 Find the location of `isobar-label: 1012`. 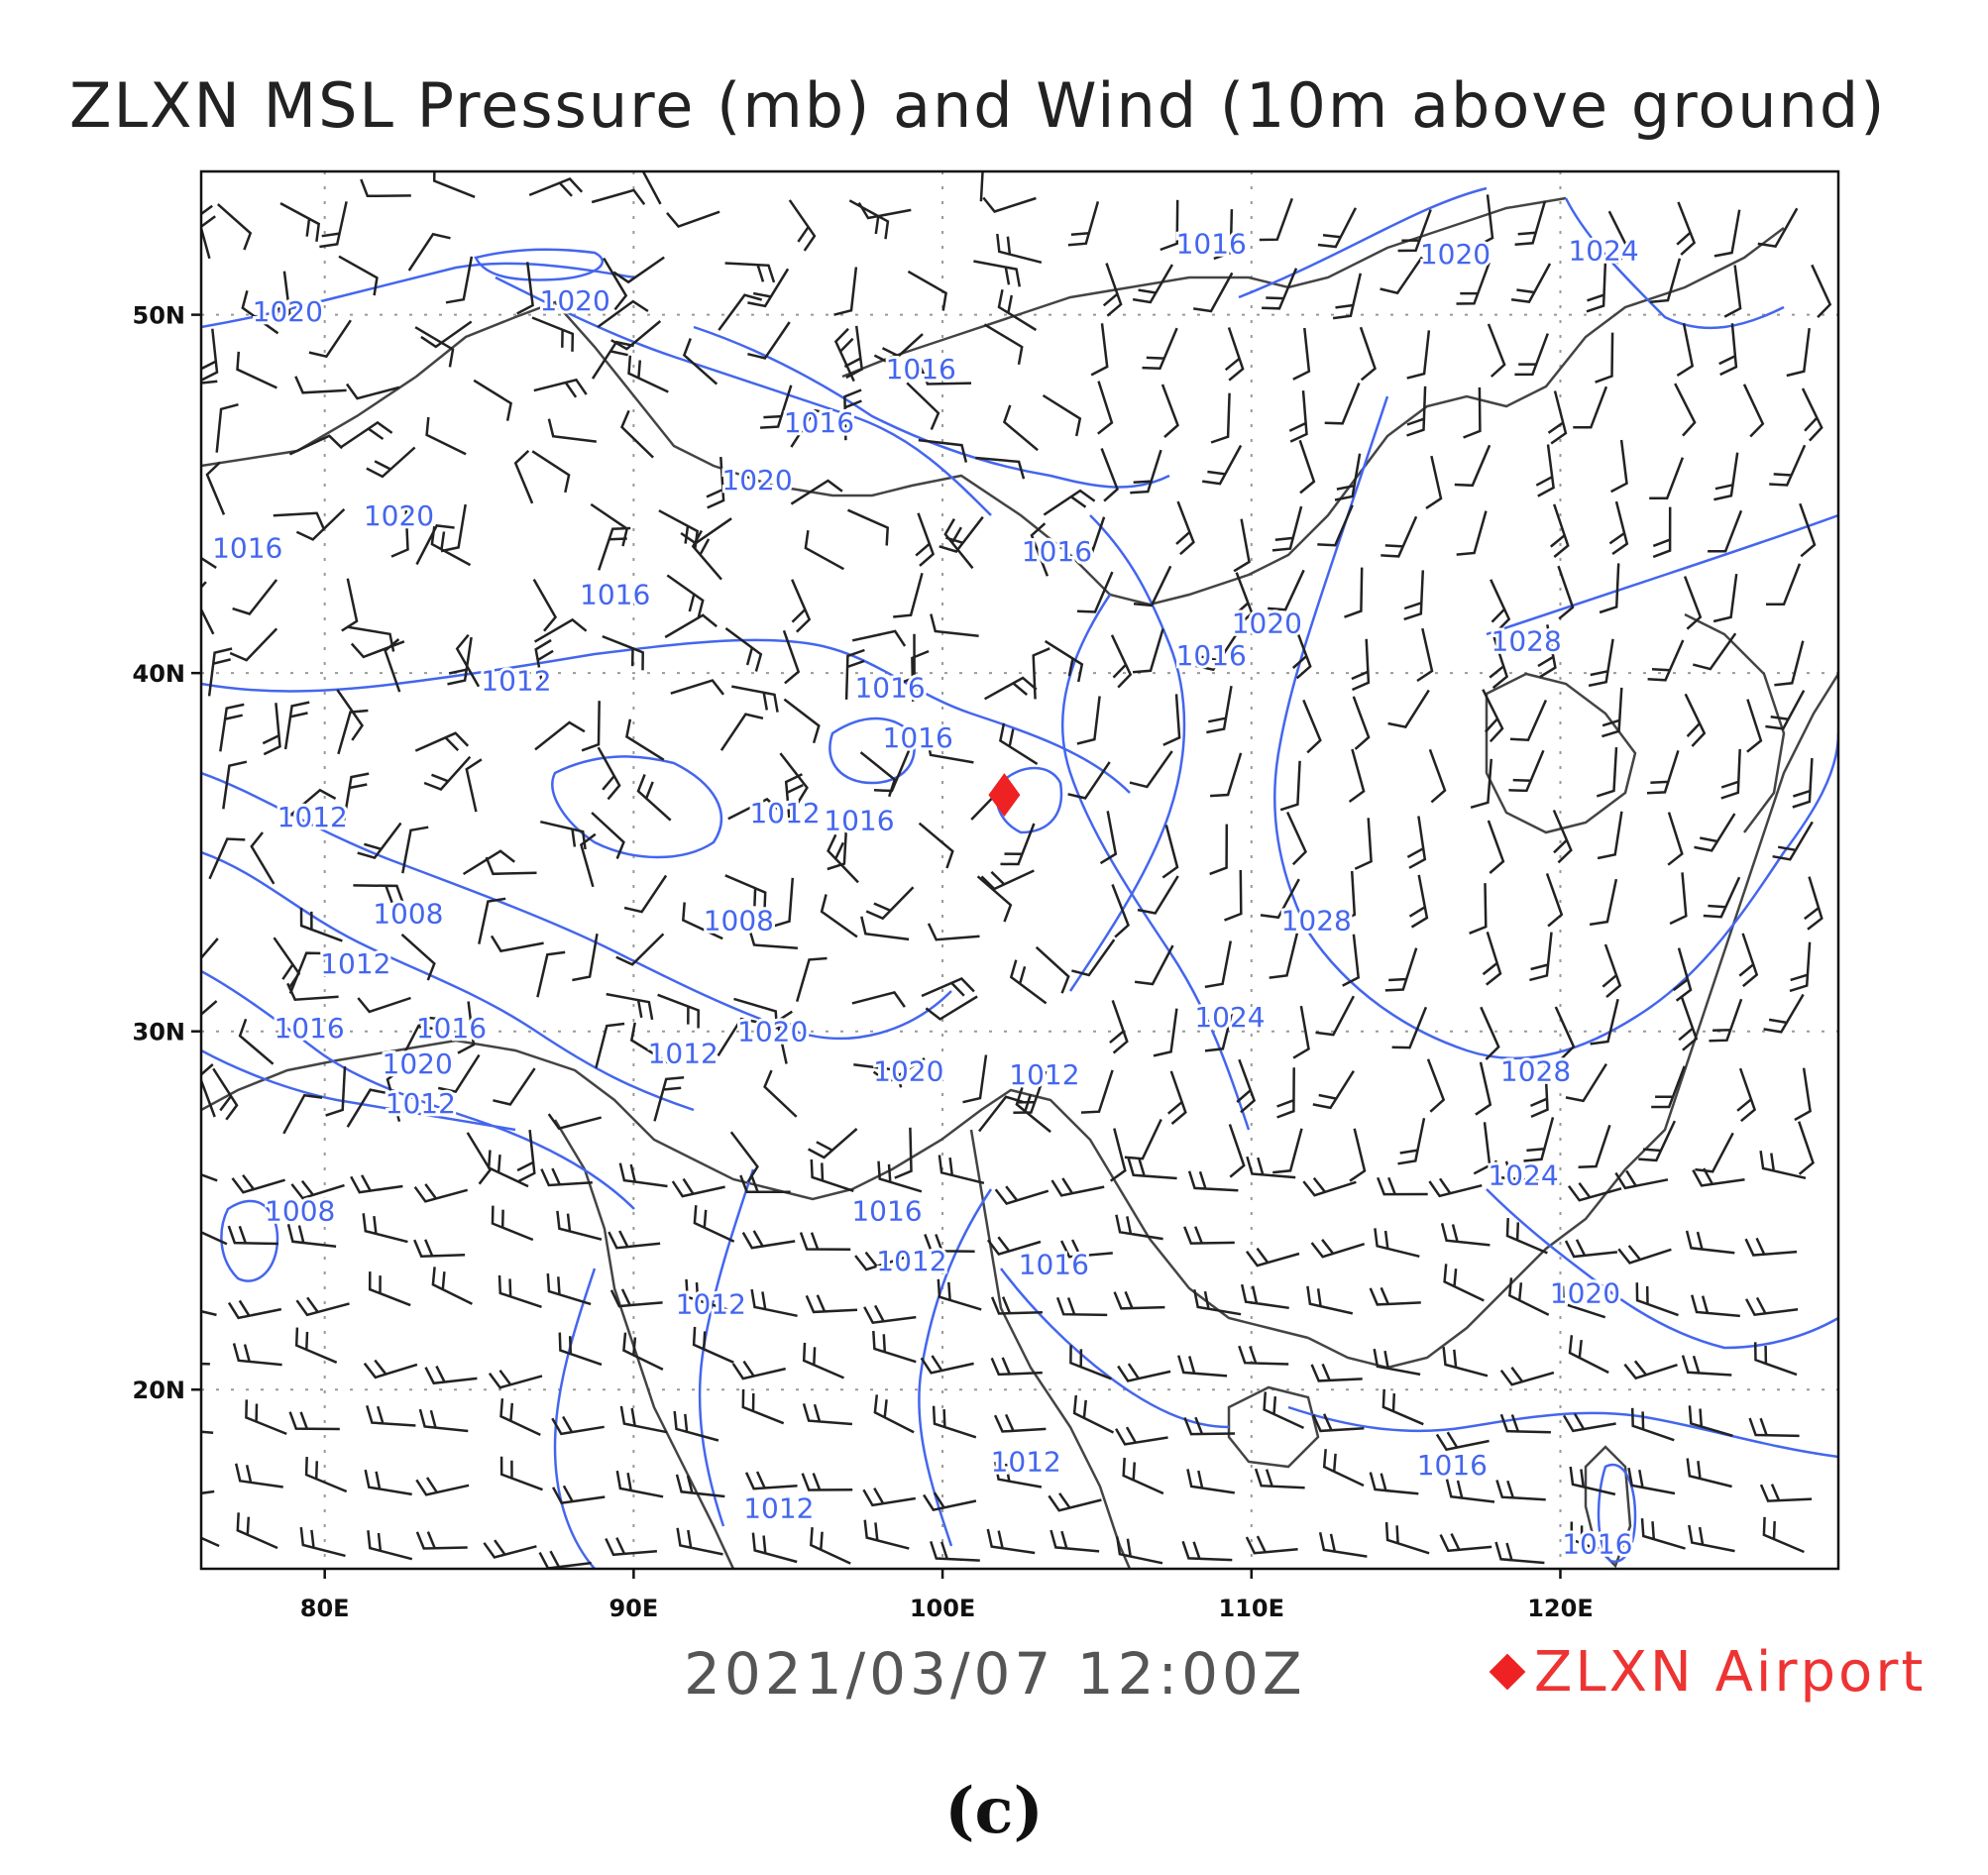

isobar-label: 1012 is located at coordinates (421, 1103).